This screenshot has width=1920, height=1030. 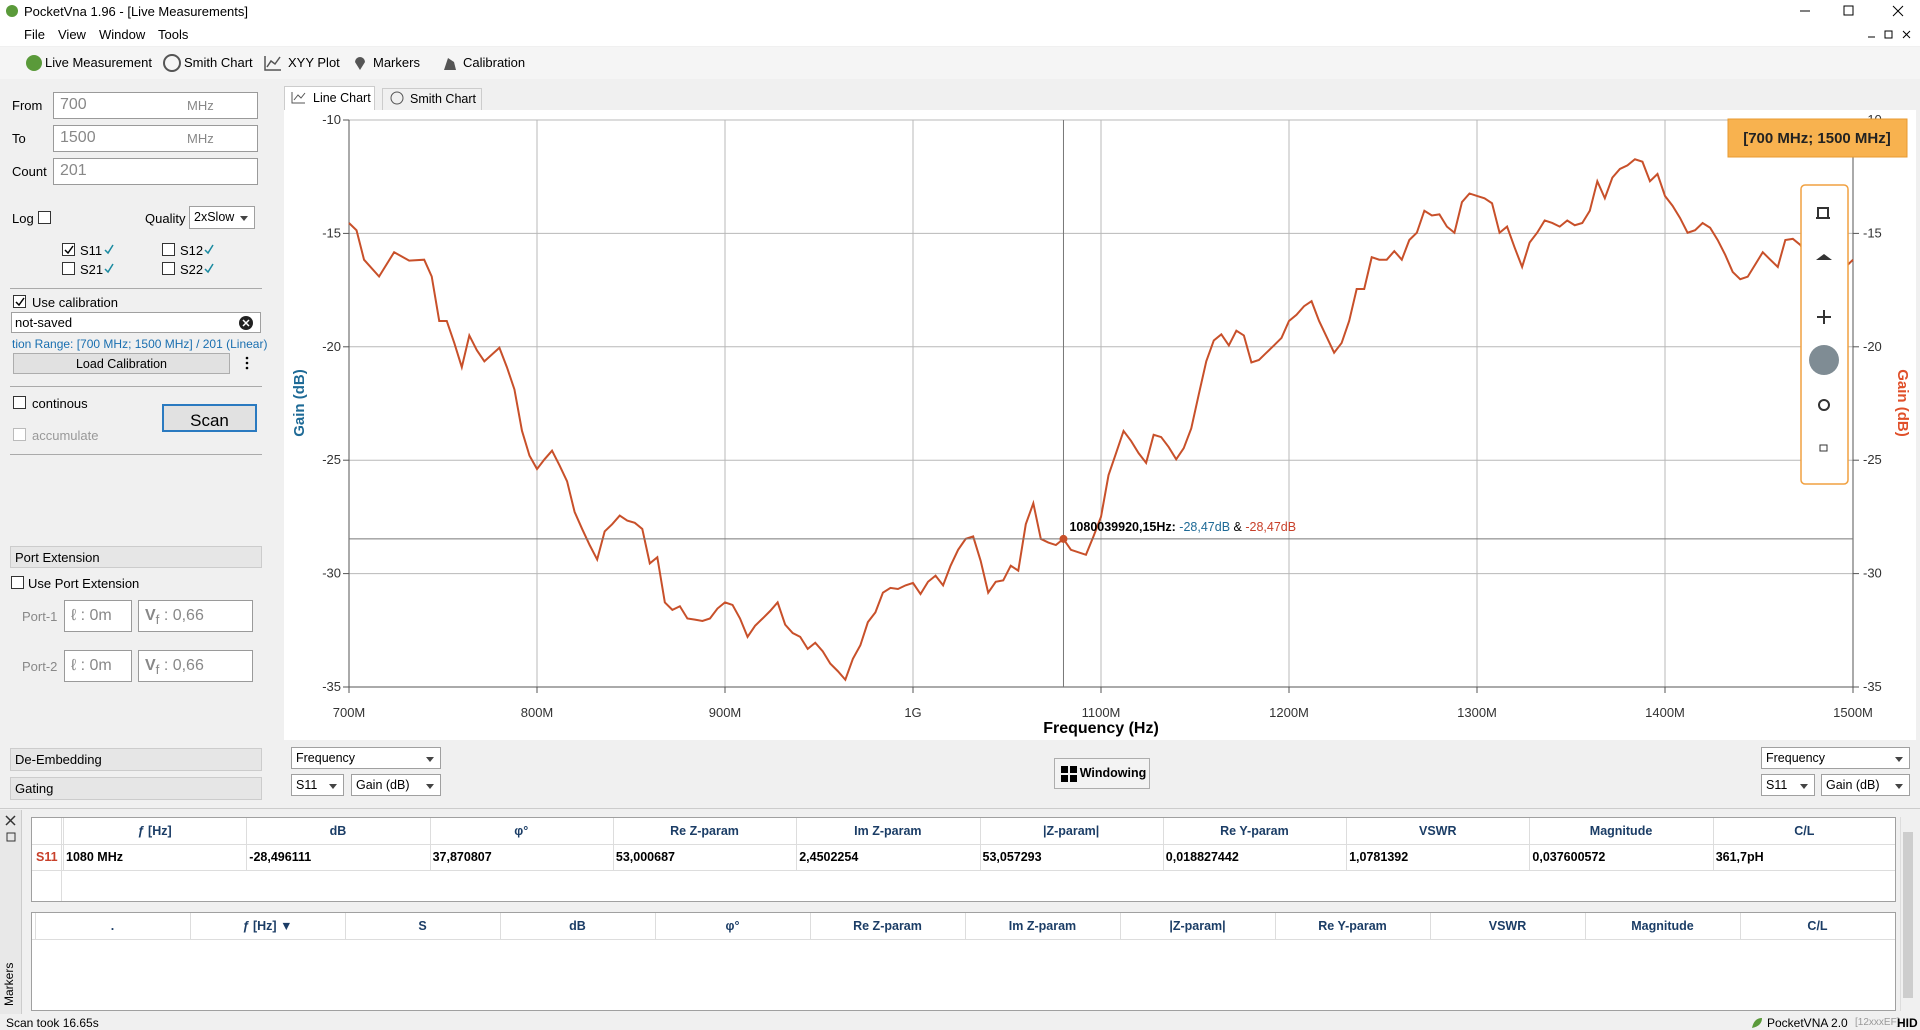 I want to click on marker-label-part: -28,47dB, so click(x=1204, y=527).